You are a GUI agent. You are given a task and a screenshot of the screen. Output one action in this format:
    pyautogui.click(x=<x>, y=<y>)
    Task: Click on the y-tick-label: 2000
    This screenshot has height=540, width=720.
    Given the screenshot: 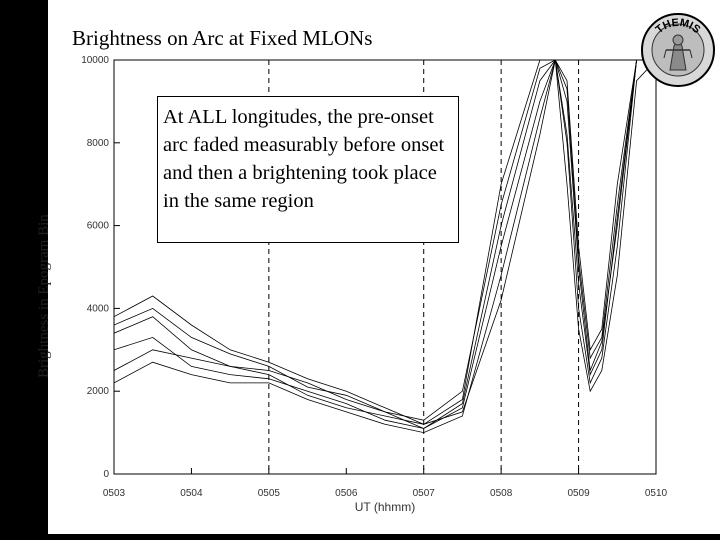 What is the action you would take?
    pyautogui.click(x=98, y=391)
    